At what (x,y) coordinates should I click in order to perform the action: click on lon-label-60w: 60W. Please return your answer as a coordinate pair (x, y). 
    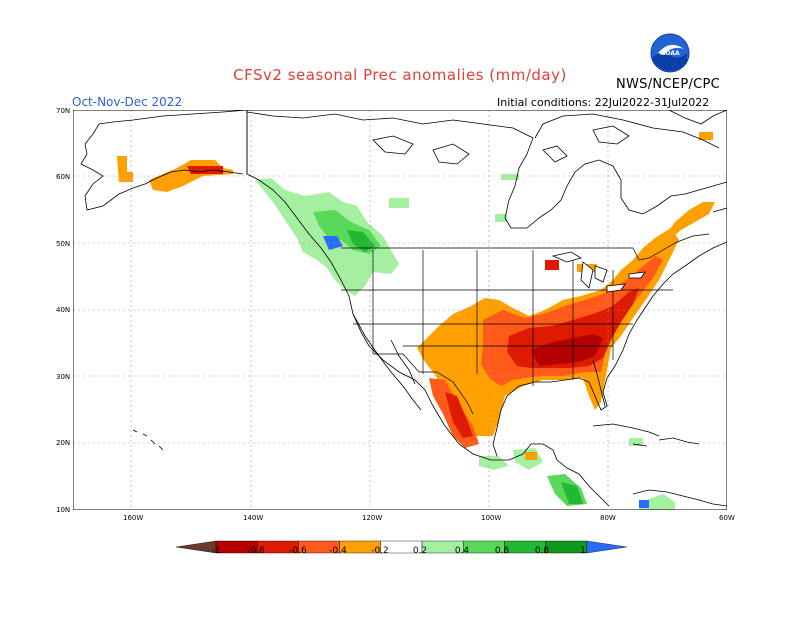
    Looking at the image, I should click on (727, 518).